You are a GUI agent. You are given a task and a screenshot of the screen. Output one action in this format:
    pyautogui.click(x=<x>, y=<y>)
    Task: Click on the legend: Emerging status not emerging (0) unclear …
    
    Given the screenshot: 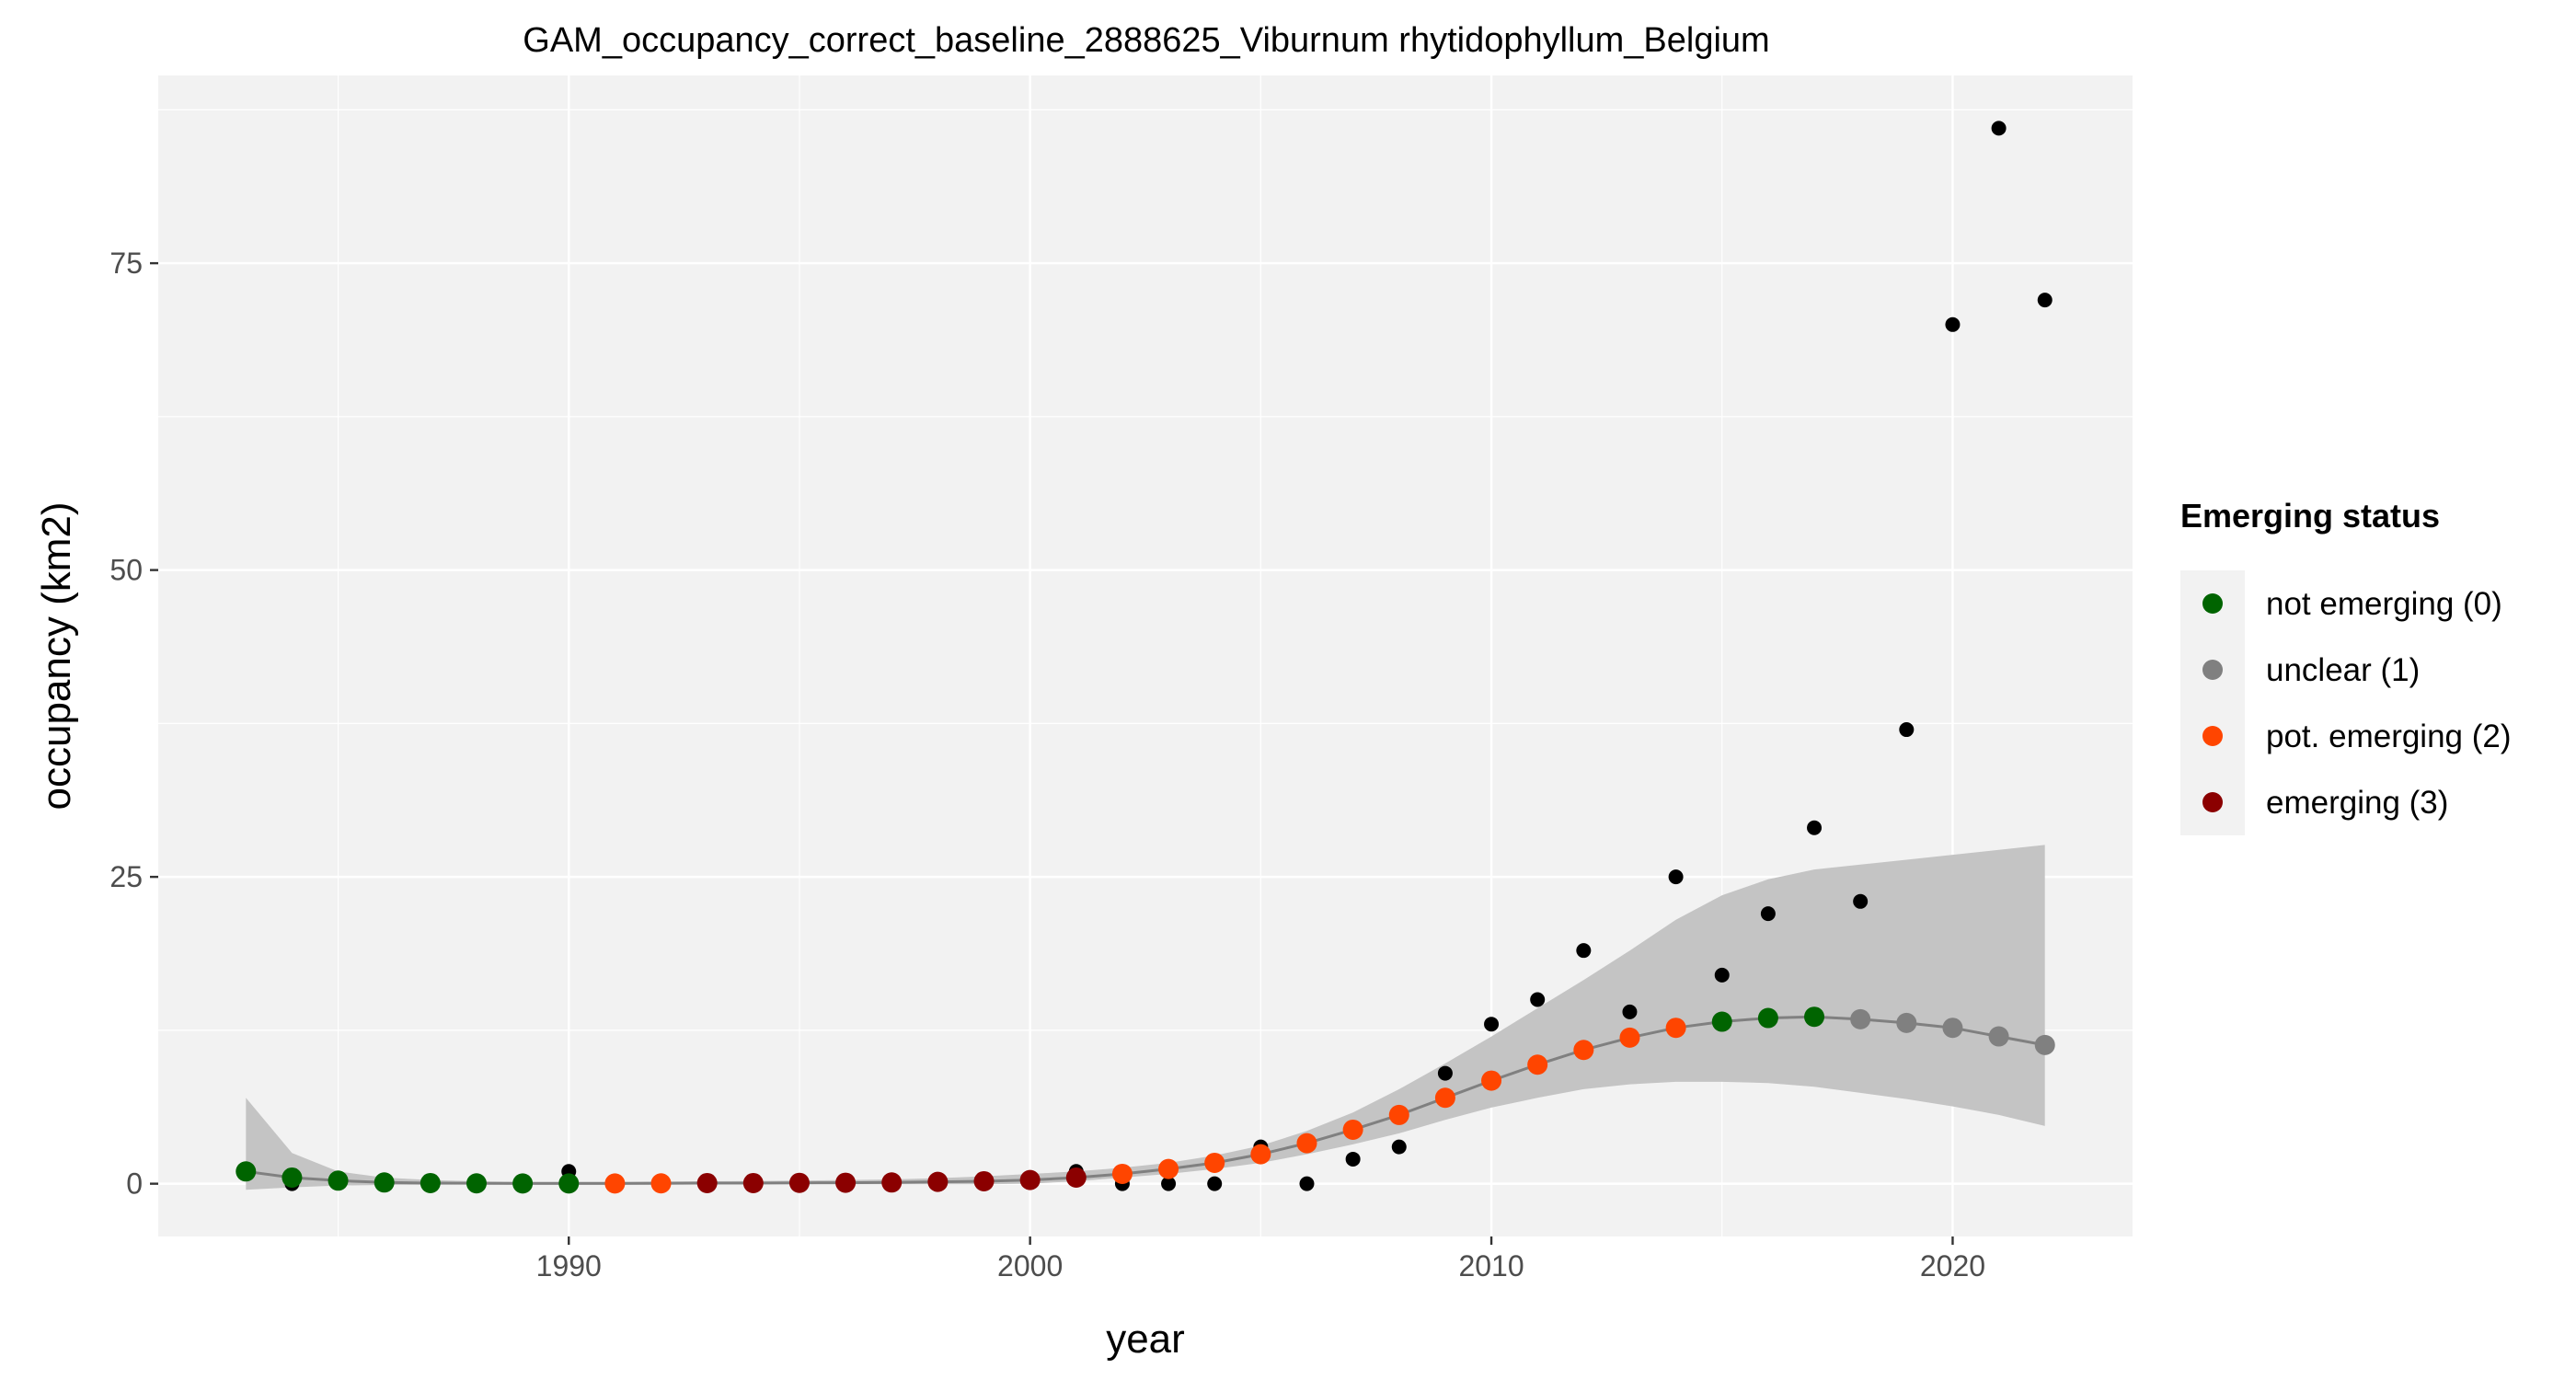 What is the action you would take?
    pyautogui.click(x=2346, y=666)
    